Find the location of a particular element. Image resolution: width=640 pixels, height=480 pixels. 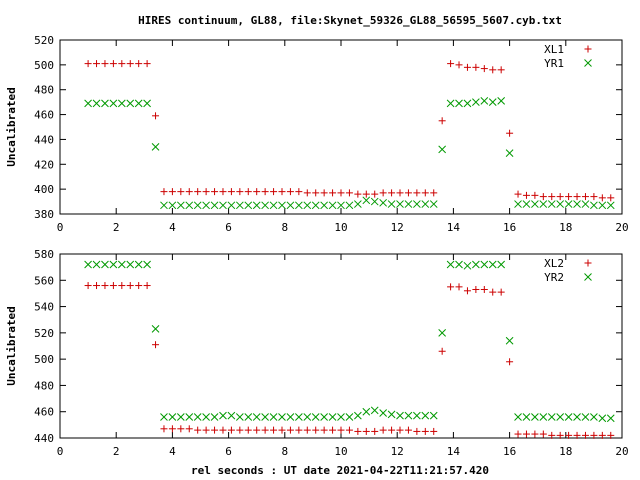

legend-label: XL2 is located at coordinates (554, 263).